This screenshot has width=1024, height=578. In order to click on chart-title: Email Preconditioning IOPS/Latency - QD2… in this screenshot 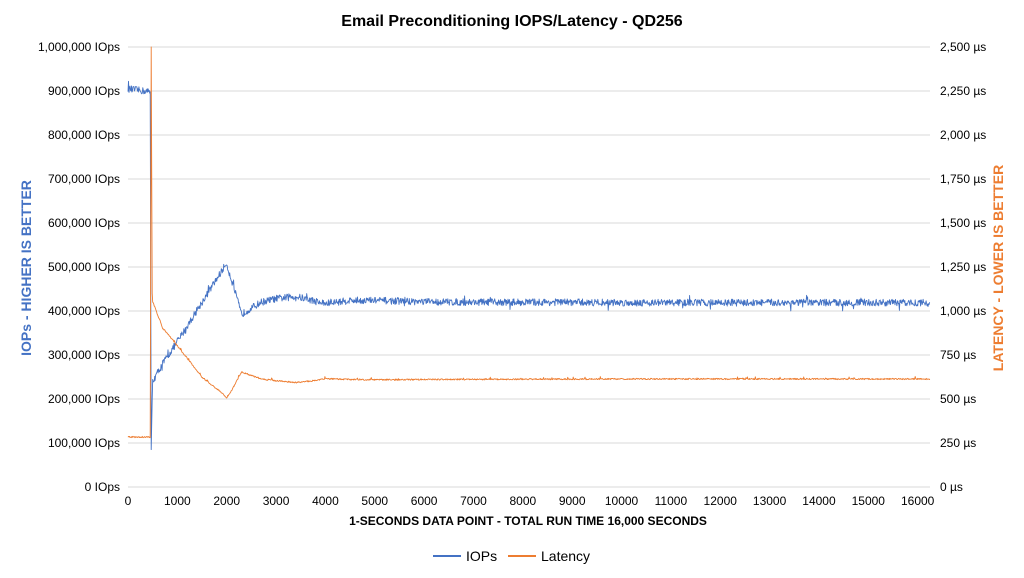, I will do `click(512, 21)`.